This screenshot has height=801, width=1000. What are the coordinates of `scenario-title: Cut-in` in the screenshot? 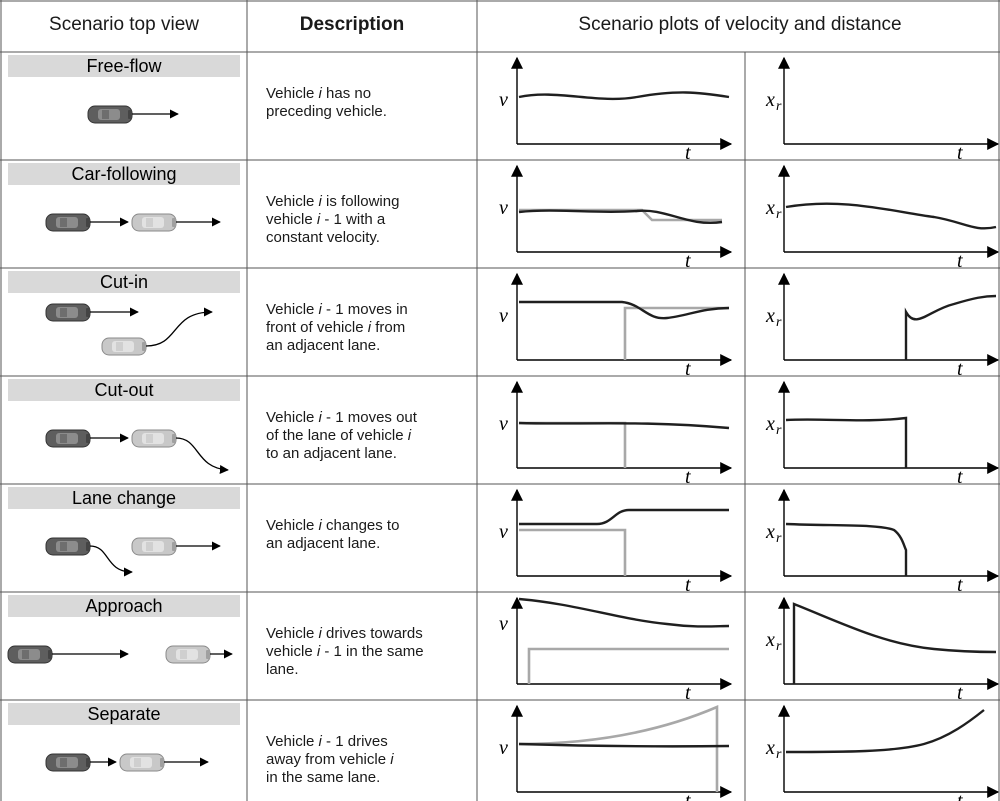 It's located at (124, 282).